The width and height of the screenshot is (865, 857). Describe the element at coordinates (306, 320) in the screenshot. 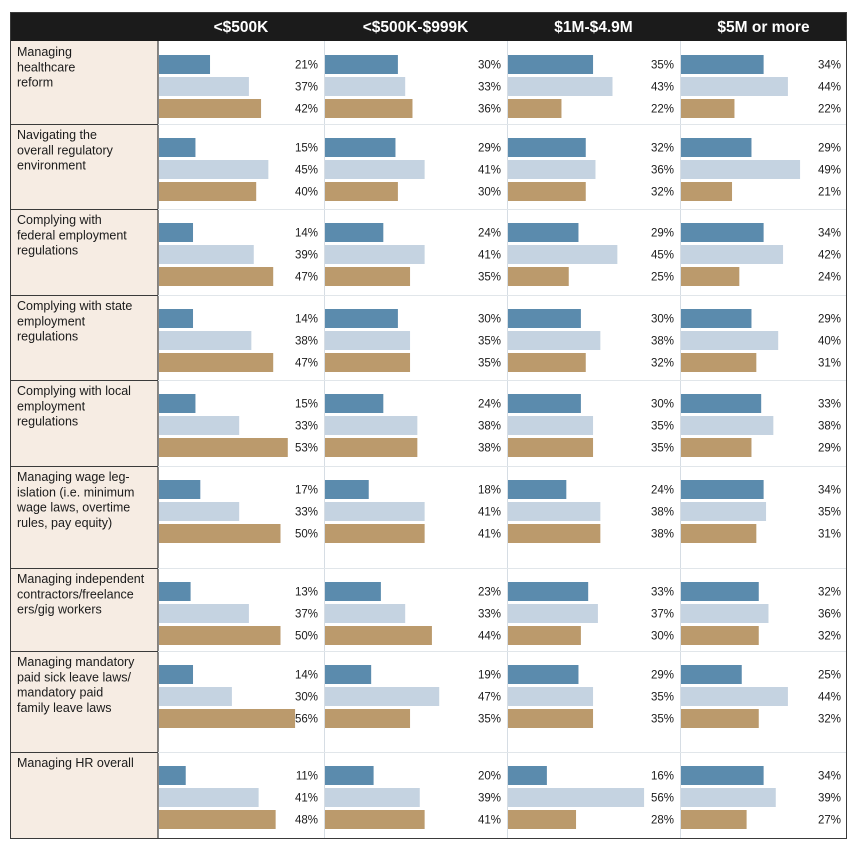

I see `data-label: 14%` at that location.